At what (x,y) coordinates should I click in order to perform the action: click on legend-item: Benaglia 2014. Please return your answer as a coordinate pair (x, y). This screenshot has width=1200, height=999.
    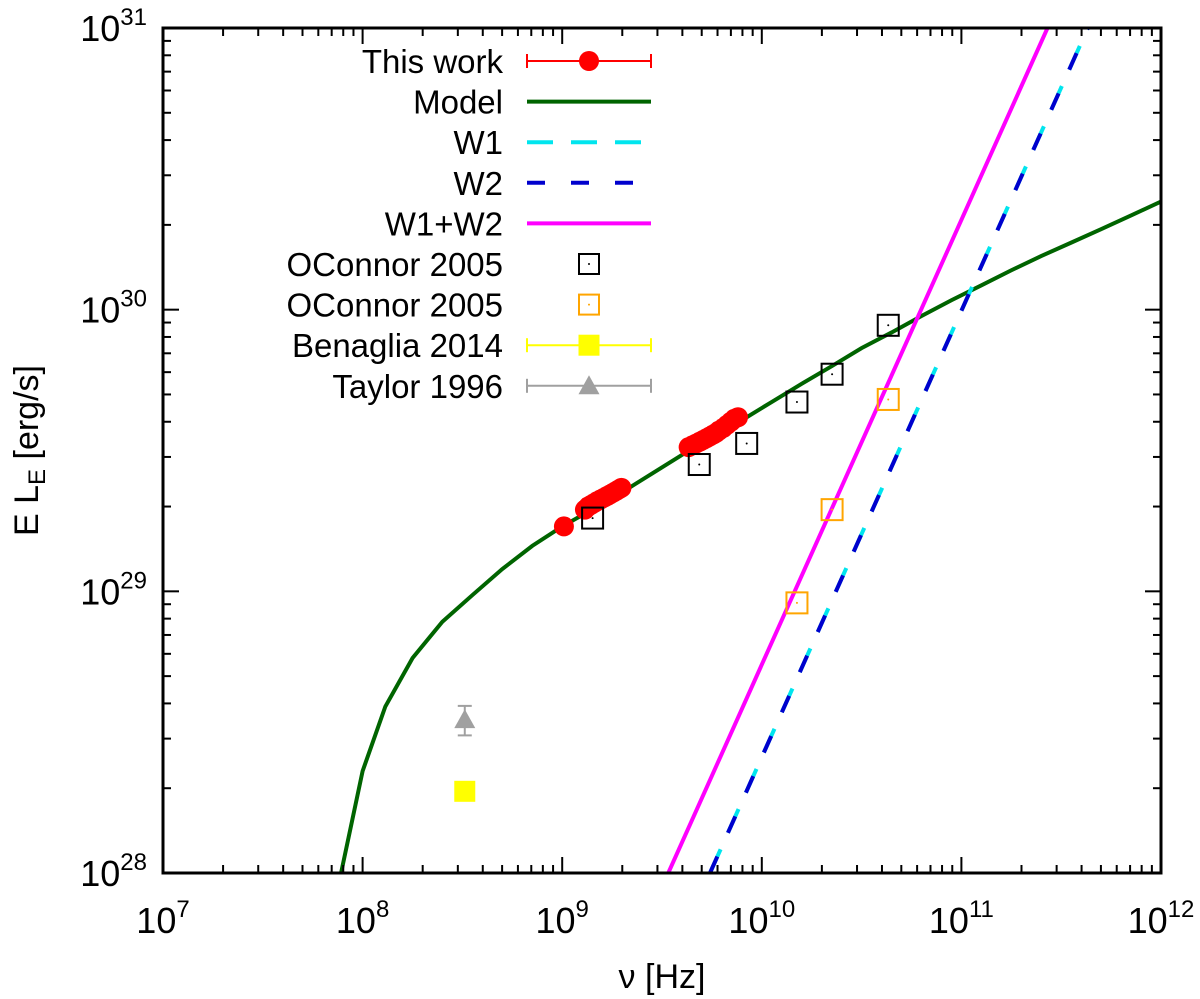
    Looking at the image, I should click on (472, 345).